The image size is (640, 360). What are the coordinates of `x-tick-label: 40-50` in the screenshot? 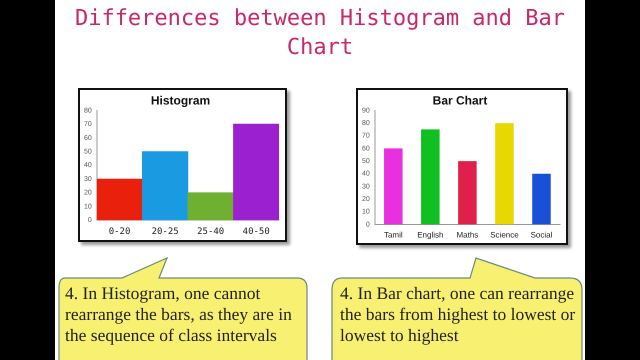 It's located at (256, 231).